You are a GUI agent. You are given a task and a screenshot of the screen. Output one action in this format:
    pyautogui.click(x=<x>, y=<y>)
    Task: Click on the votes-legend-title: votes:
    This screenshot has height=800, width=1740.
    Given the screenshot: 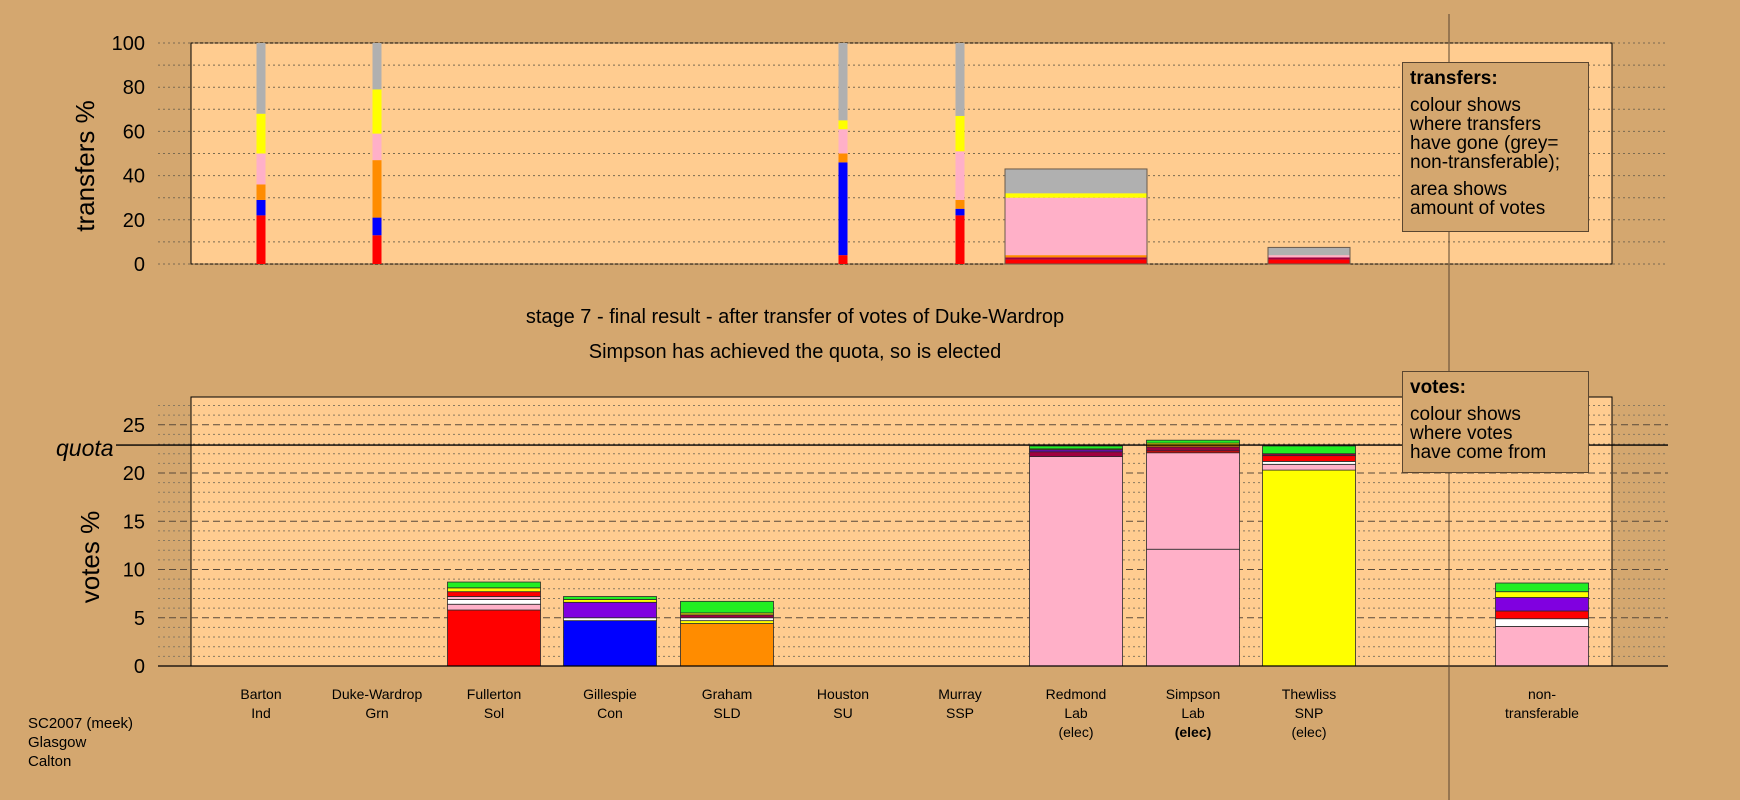 What is the action you would take?
    pyautogui.click(x=1438, y=387)
    